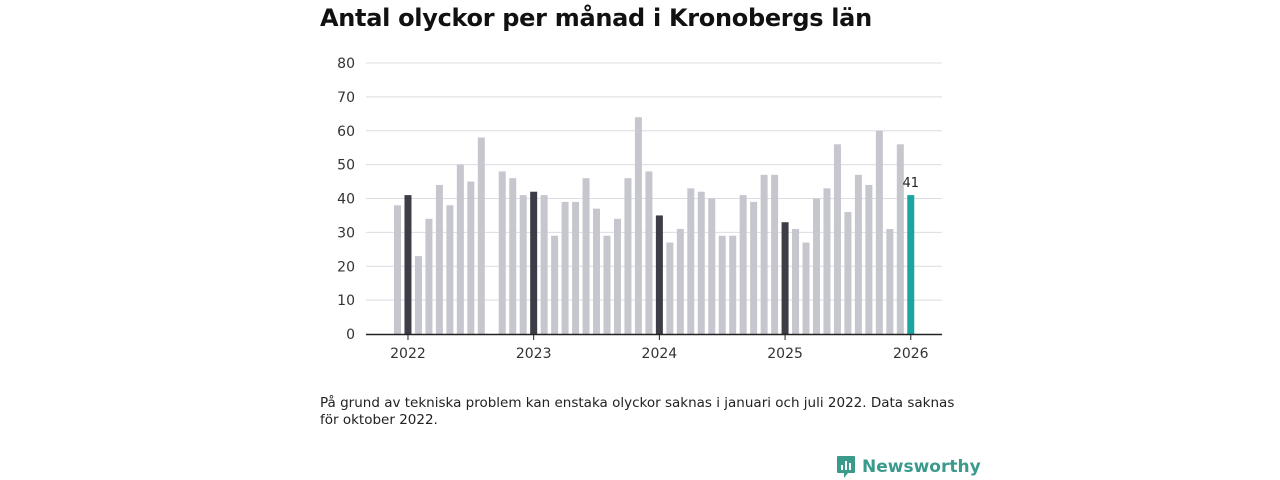 The width and height of the screenshot is (1280, 480). I want to click on x-tick-label: 2024, so click(660, 354).